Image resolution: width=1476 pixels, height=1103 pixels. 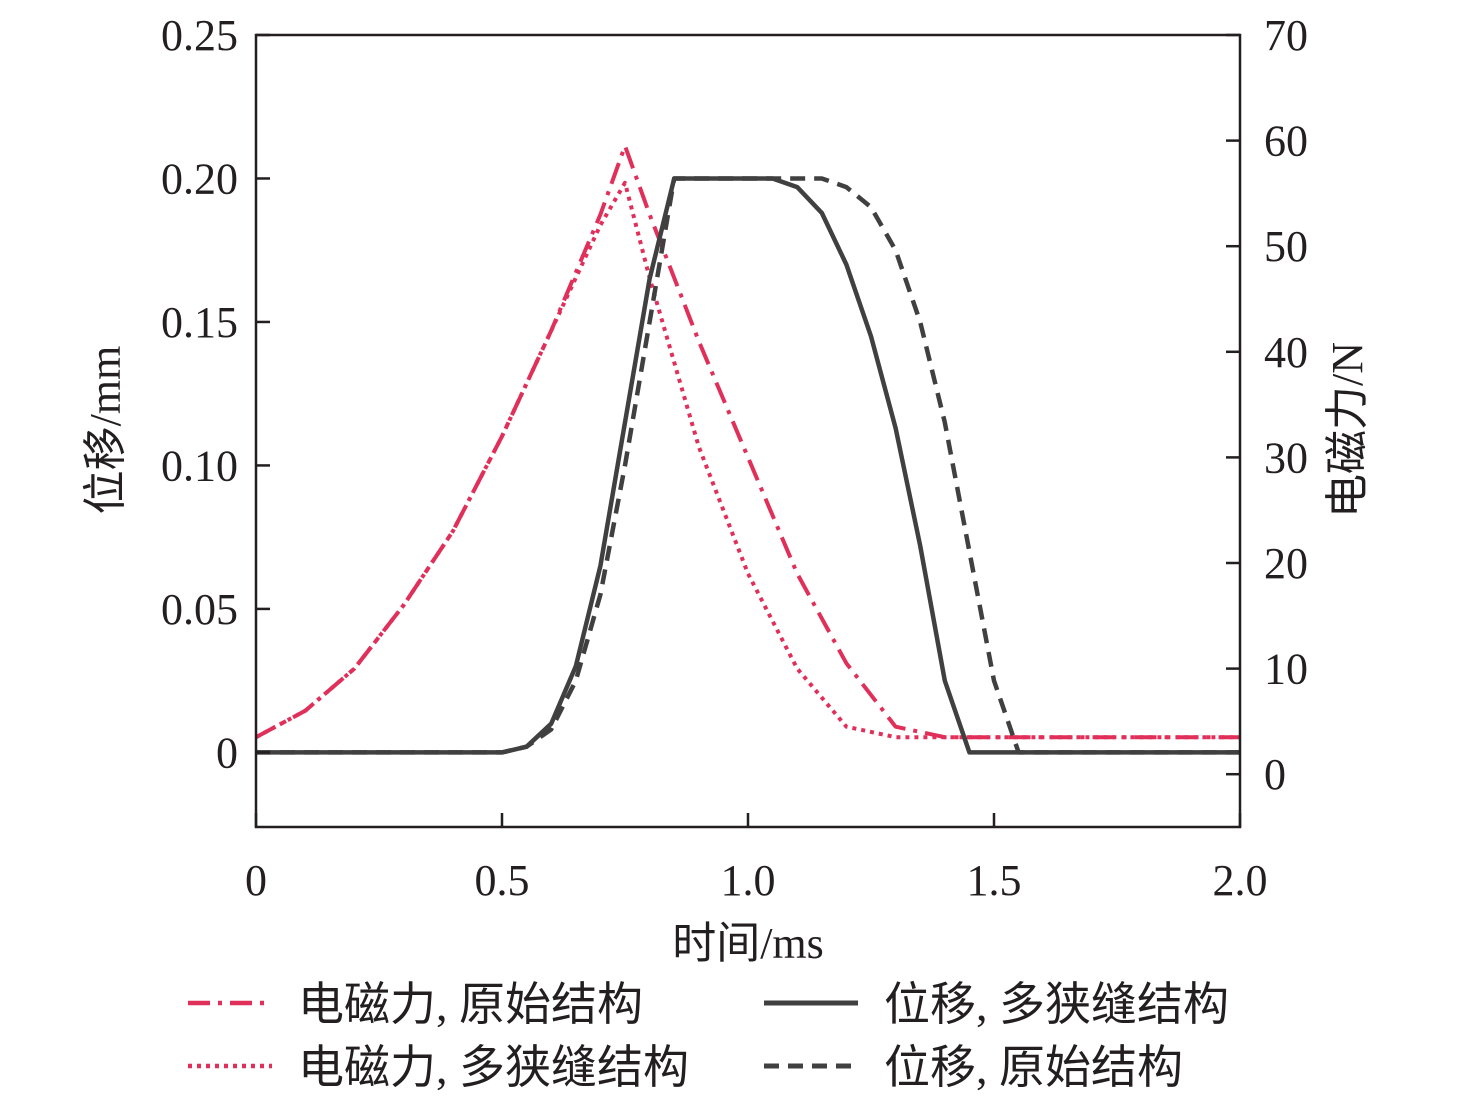 I want to click on y-right-tick-label: 10, so click(x=1286, y=669).